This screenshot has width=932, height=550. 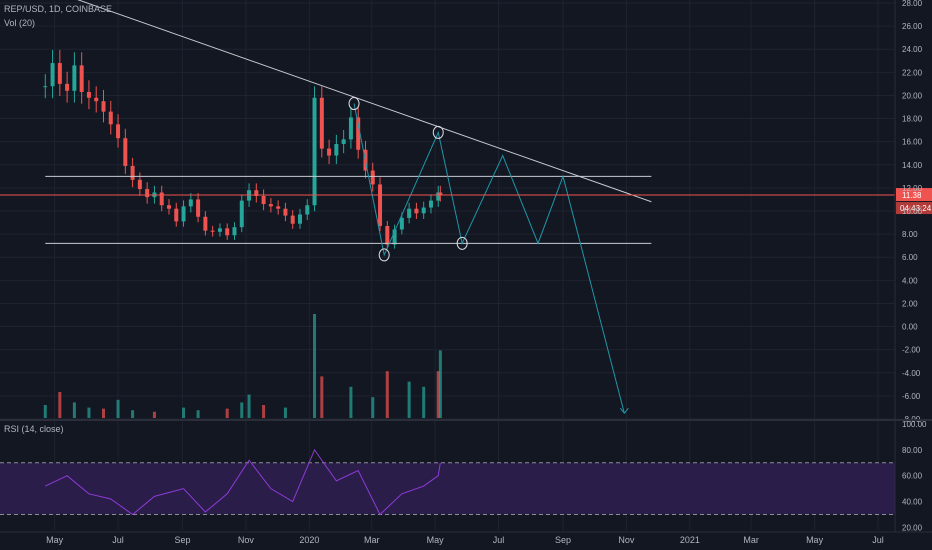 What do you see at coordinates (912, 49) in the screenshot?
I see `y-tick-label: 24.00` at bounding box center [912, 49].